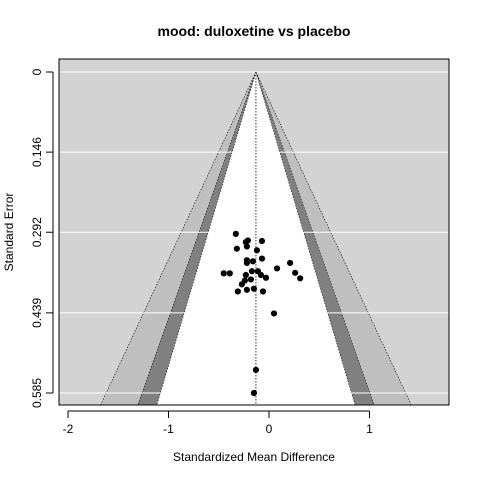 This screenshot has height=480, width=480. I want to click on y-tick-label: 0.439, so click(37, 313).